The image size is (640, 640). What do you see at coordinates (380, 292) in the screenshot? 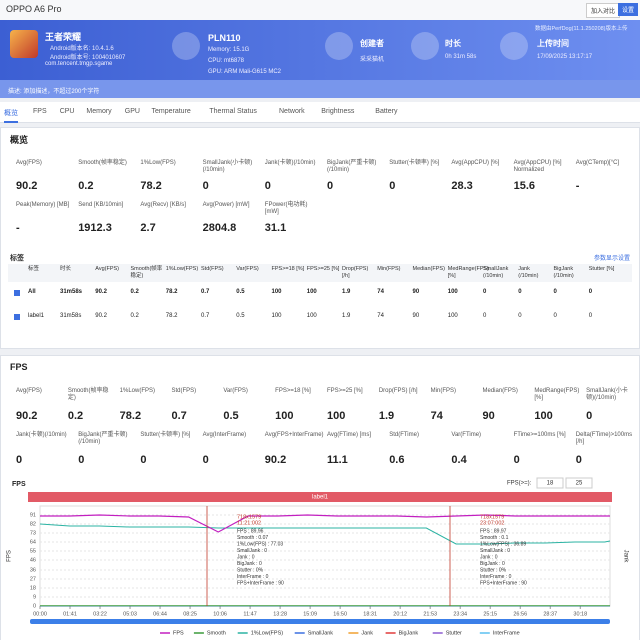
I see `table-cell: 74` at bounding box center [380, 292].